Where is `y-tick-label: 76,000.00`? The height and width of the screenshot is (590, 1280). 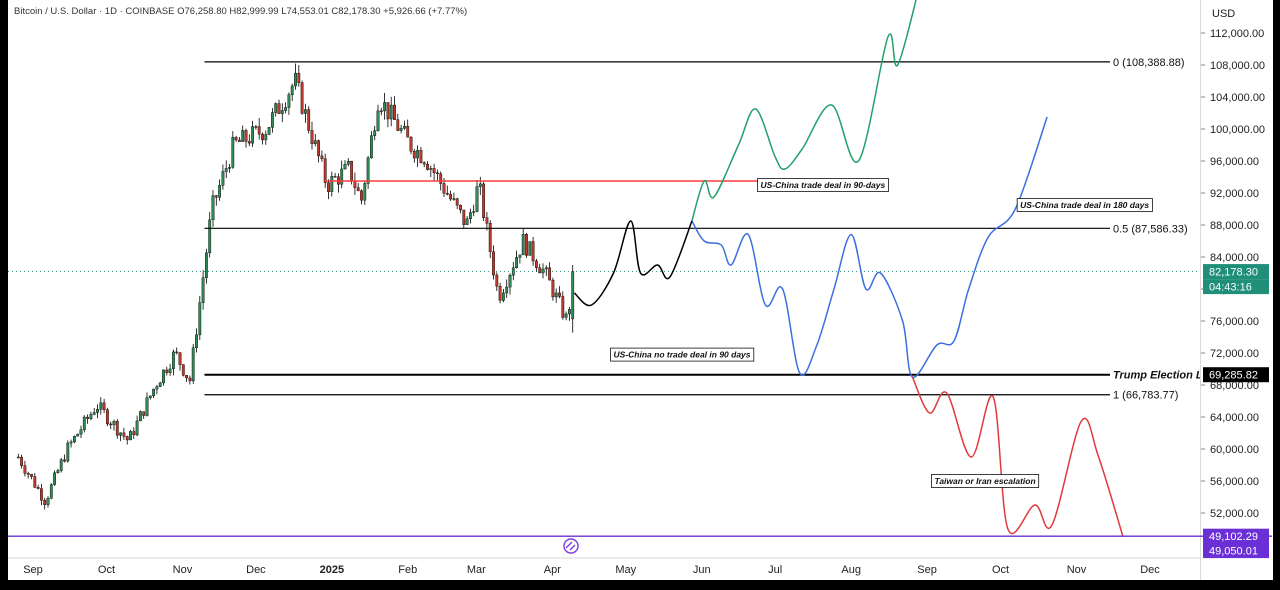
y-tick-label: 76,000.00 is located at coordinates (1234, 322).